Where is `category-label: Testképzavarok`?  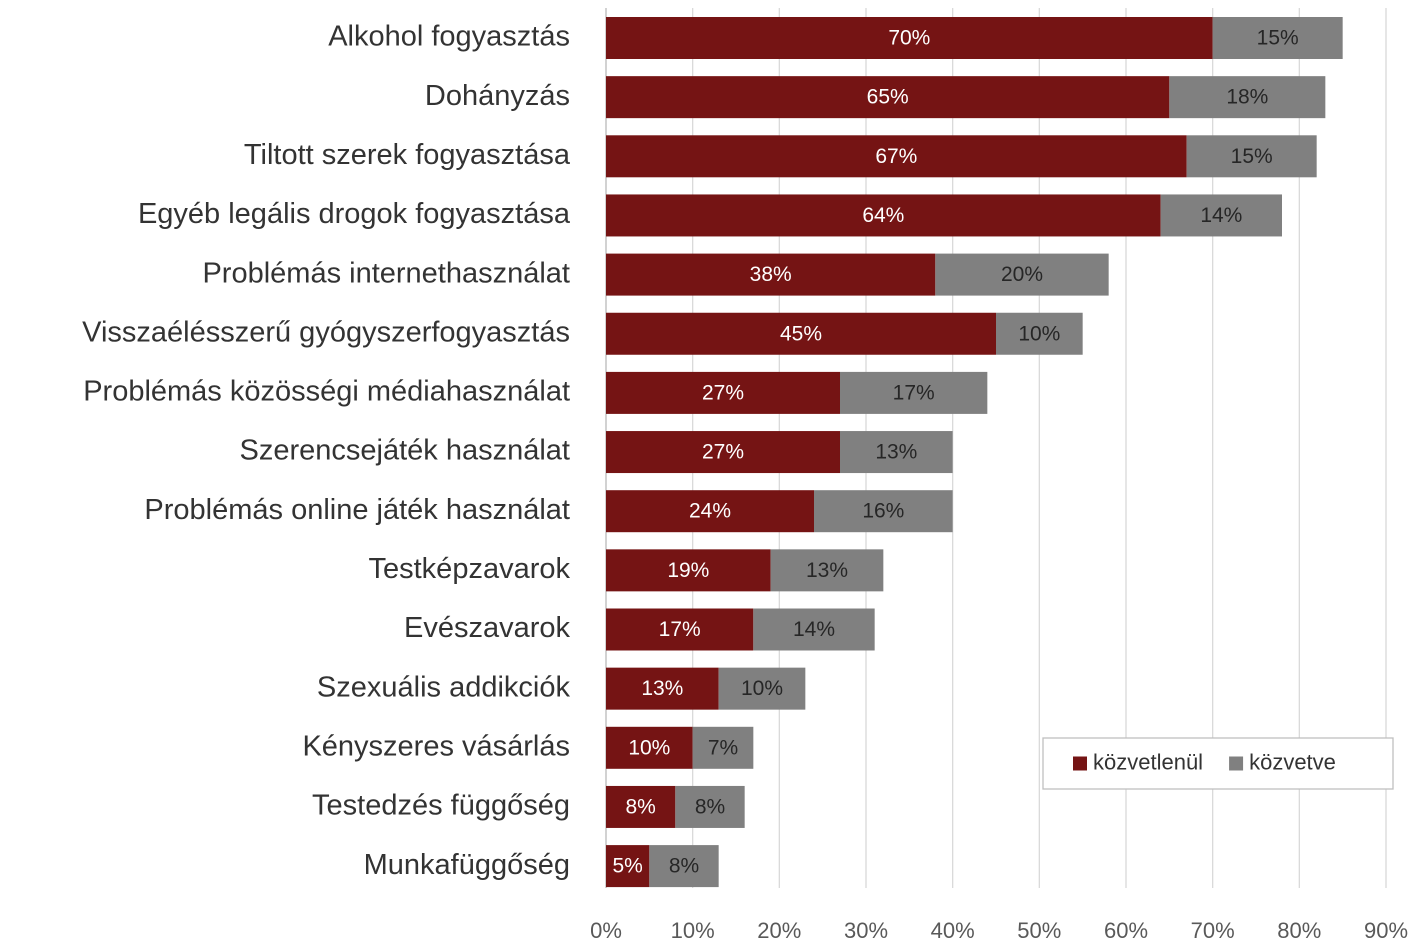 category-label: Testképzavarok is located at coordinates (470, 569).